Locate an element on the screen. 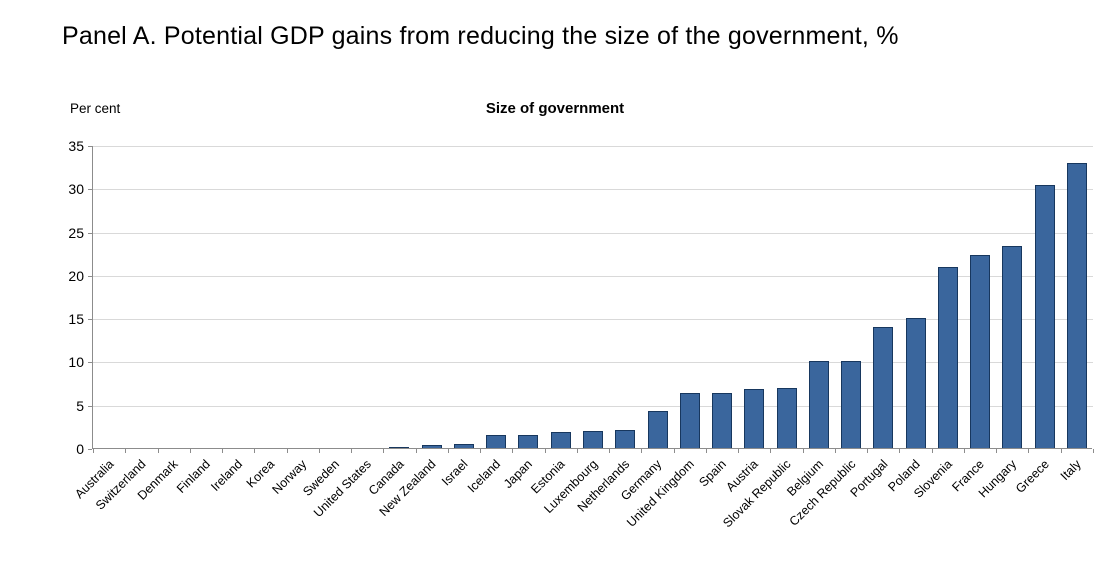  x-axis-category-label: Ireland is located at coordinates (227, 475).